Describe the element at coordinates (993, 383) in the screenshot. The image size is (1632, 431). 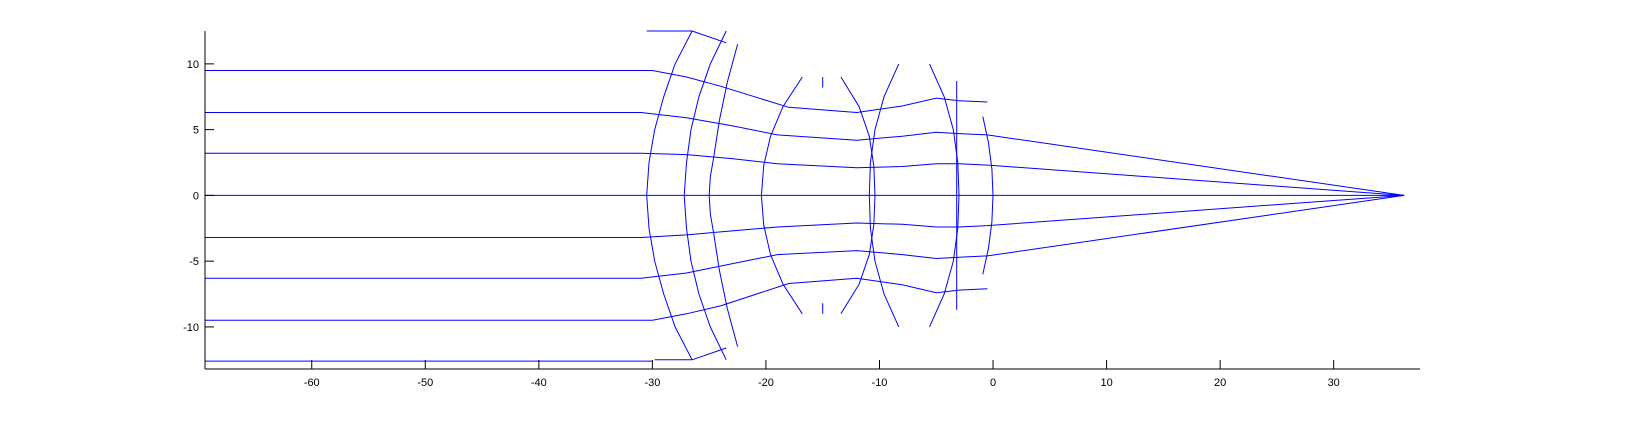
I see `x-tick-label: 0` at that location.